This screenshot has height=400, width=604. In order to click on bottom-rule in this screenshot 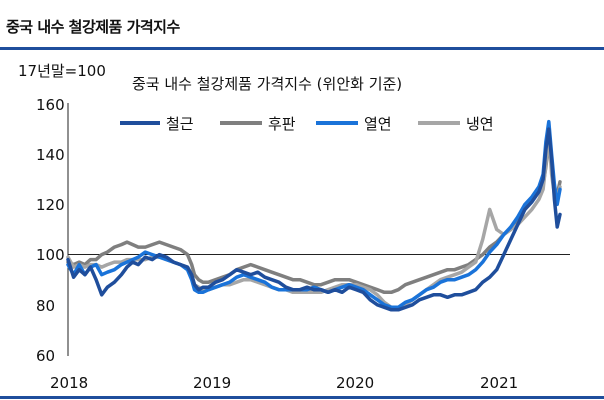, I will do `click(302, 397)`.